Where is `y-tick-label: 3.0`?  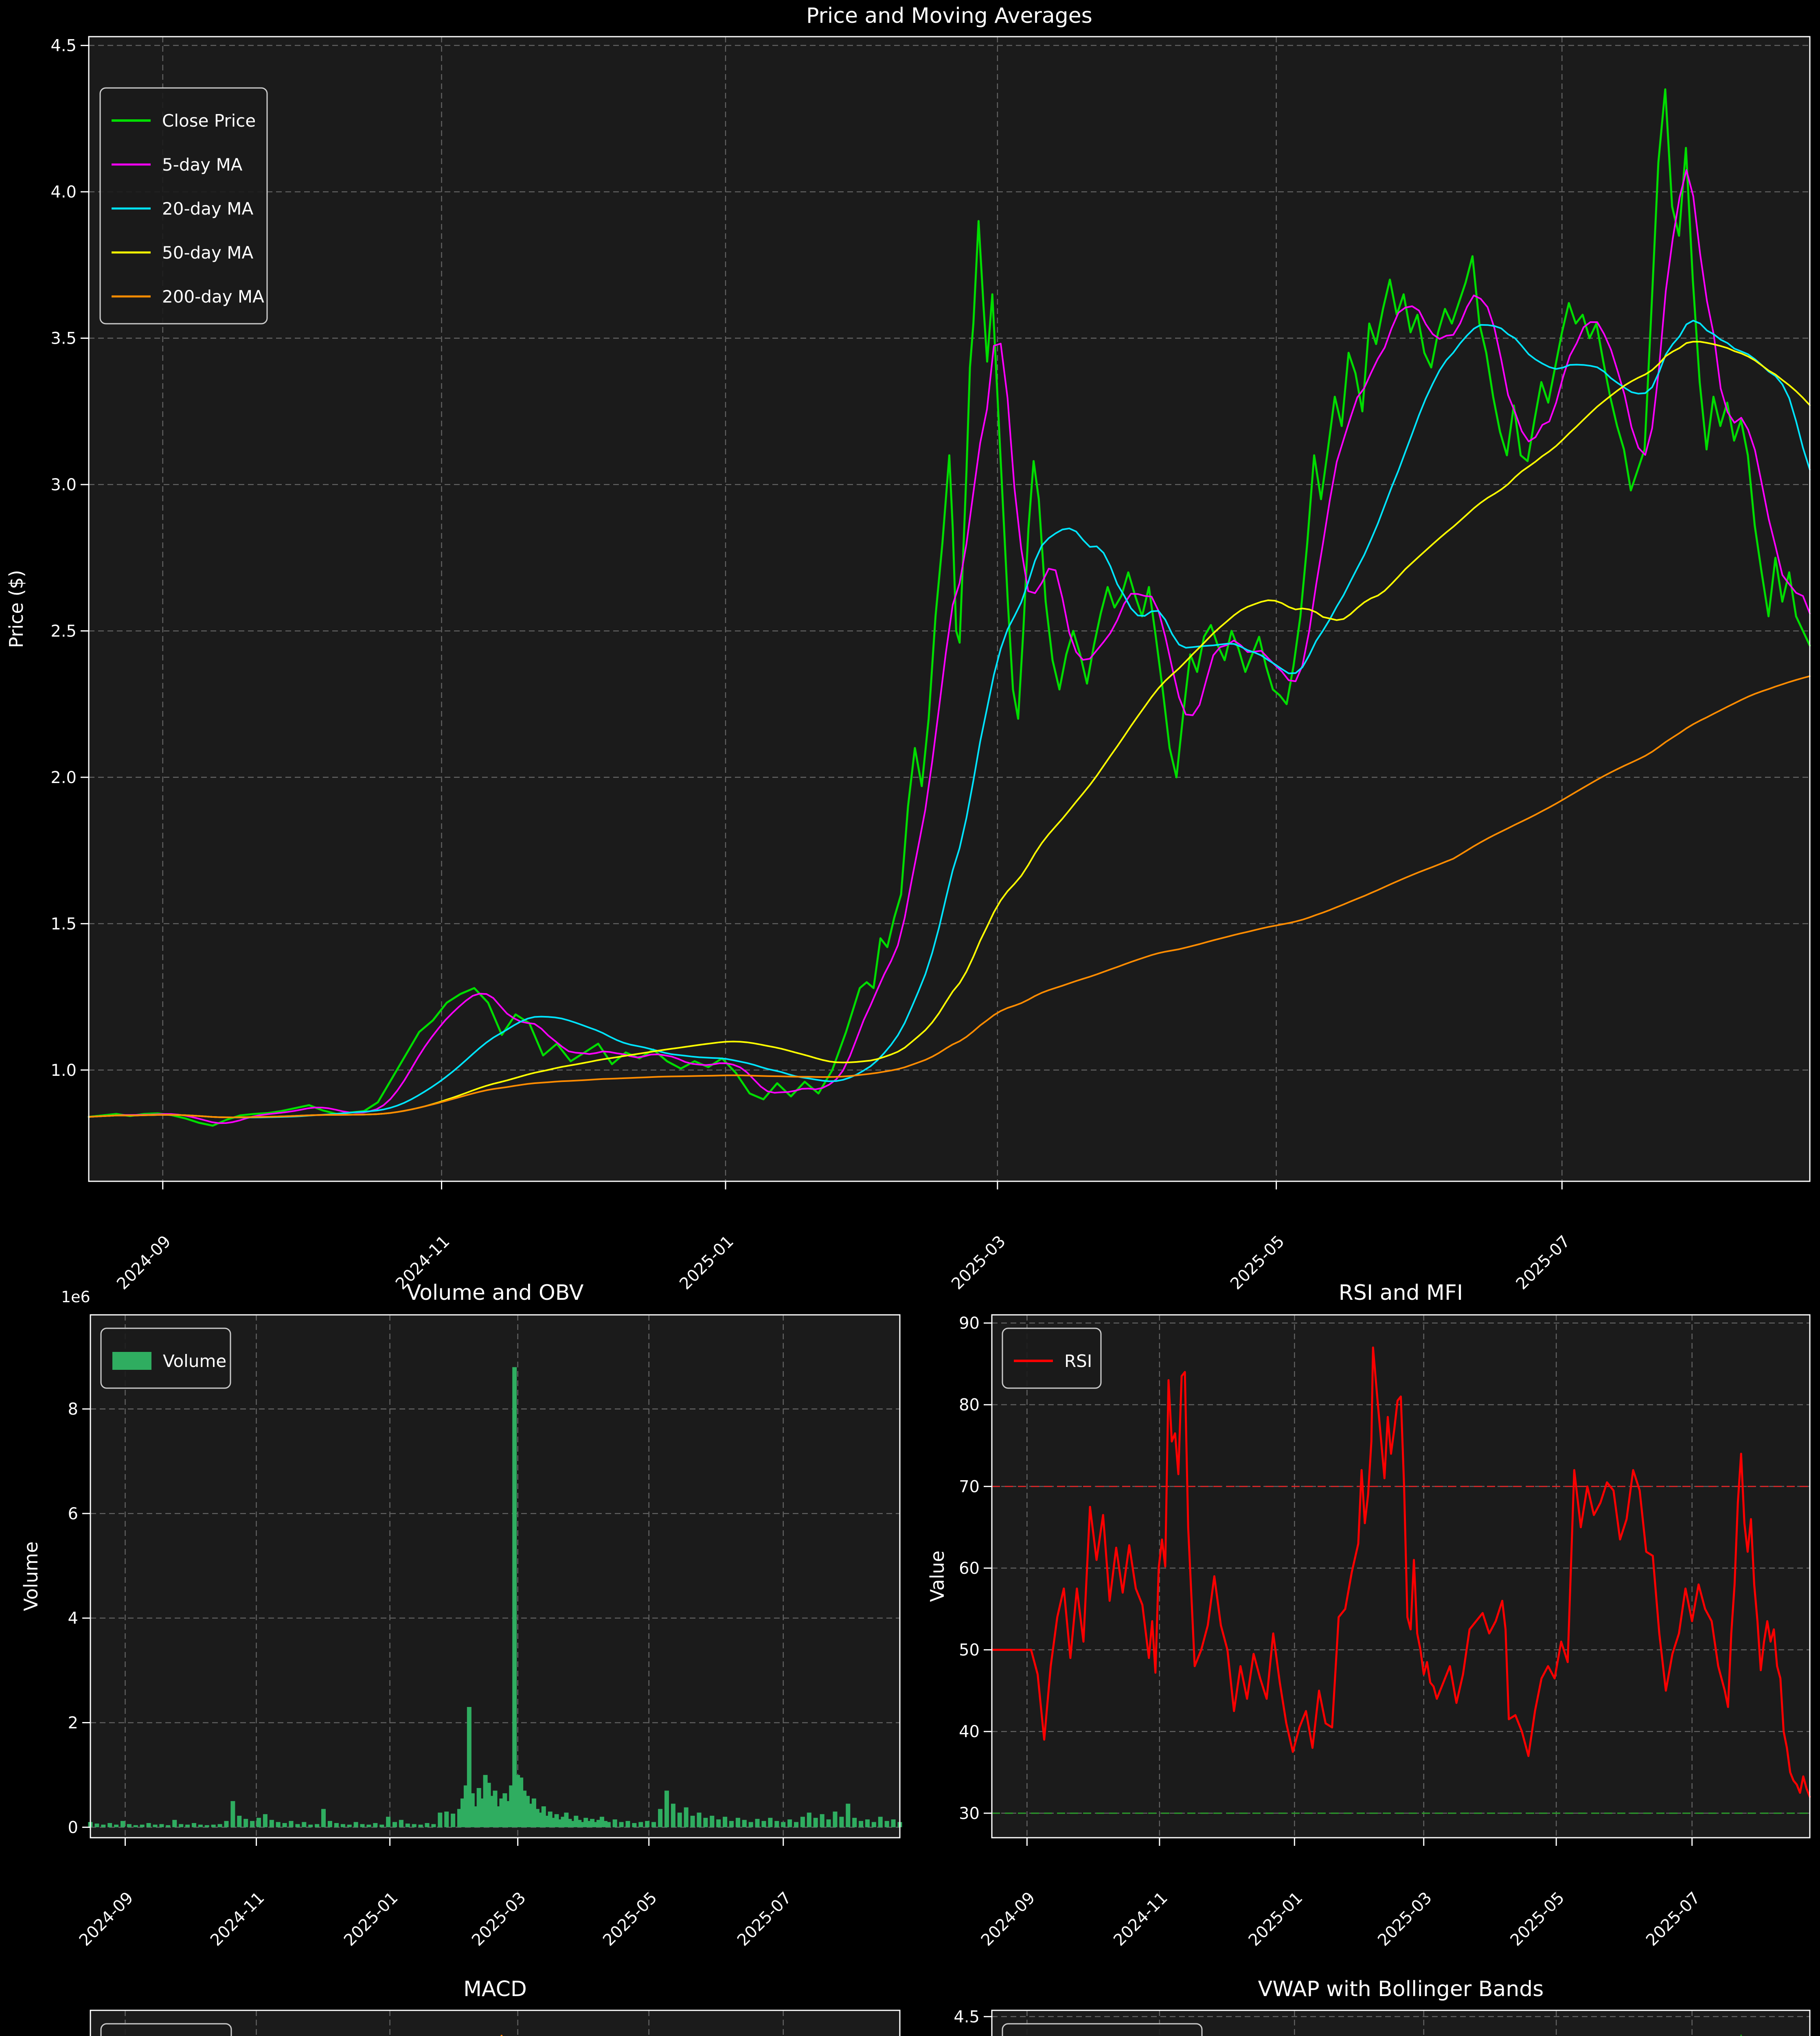
y-tick-label: 3.0 is located at coordinates (63, 485).